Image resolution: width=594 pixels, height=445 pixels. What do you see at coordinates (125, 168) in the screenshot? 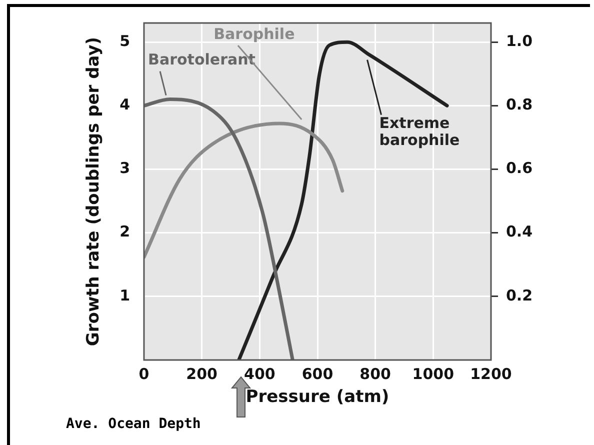
I see `y-tick-label: 3` at bounding box center [125, 168].